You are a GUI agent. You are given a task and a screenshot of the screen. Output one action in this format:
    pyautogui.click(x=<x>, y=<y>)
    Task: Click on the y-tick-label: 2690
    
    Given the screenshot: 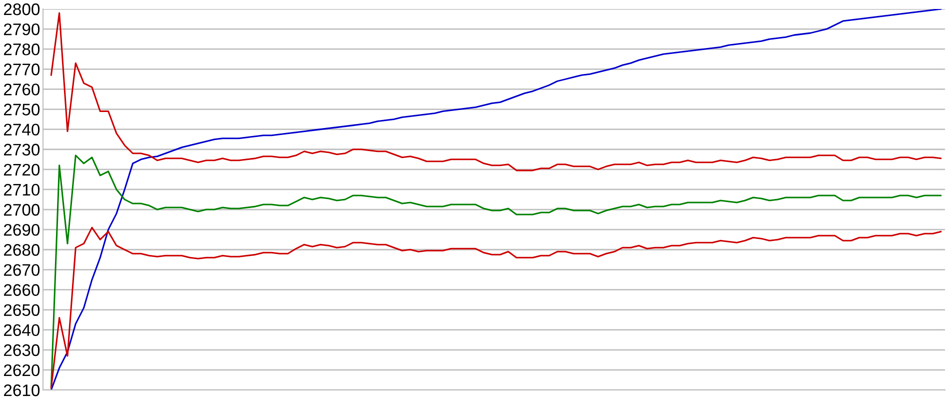 What is the action you would take?
    pyautogui.click(x=22, y=230)
    